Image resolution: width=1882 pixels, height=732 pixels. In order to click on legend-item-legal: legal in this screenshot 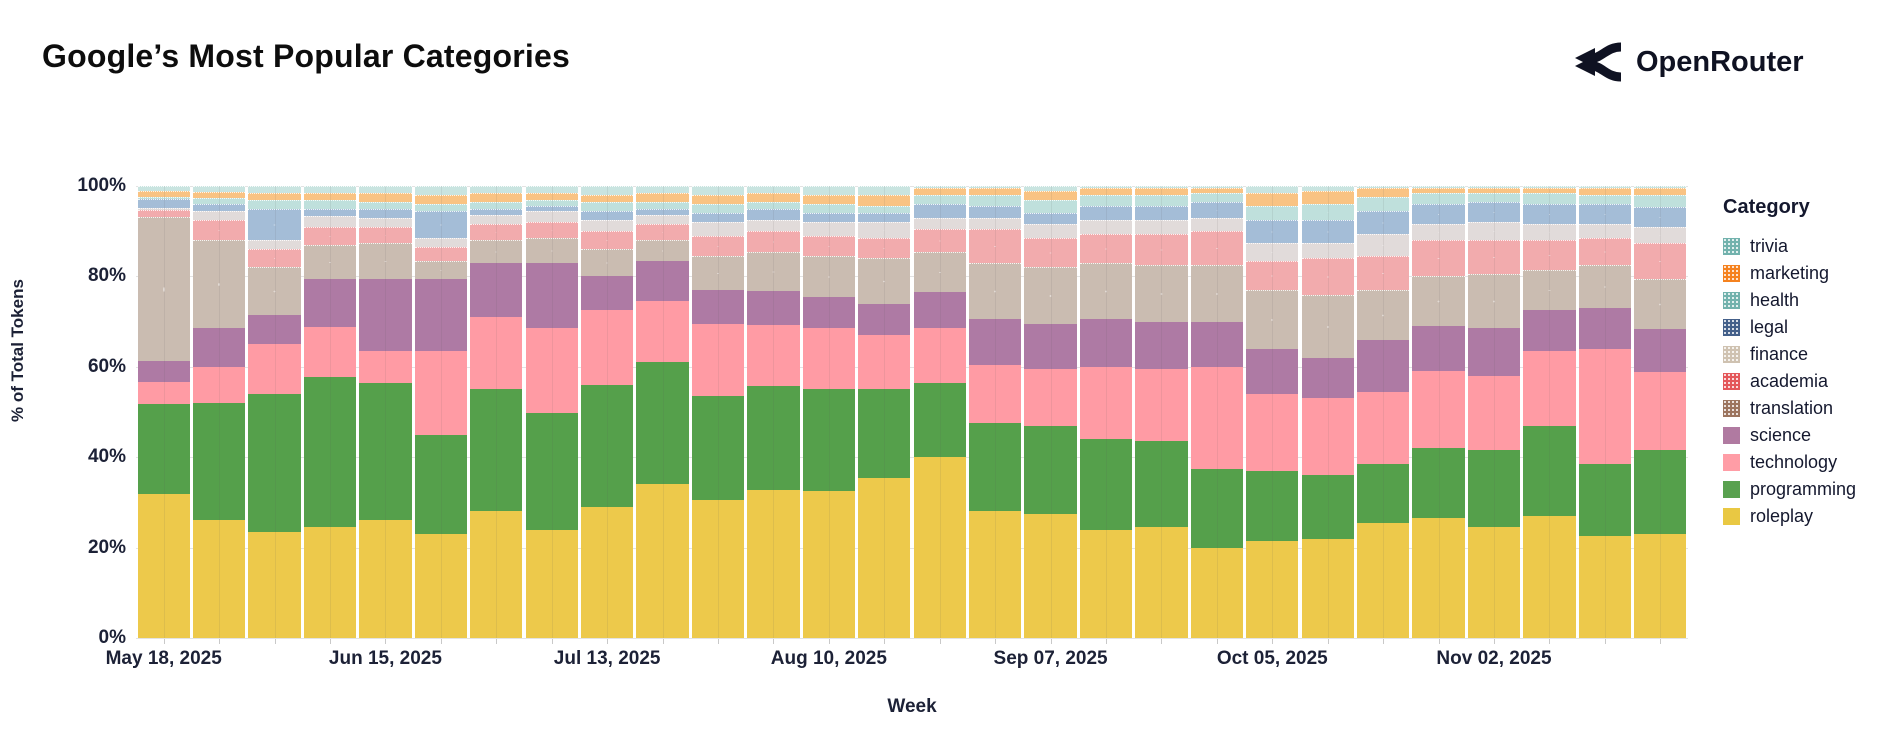, I will do `click(1789, 327)`.